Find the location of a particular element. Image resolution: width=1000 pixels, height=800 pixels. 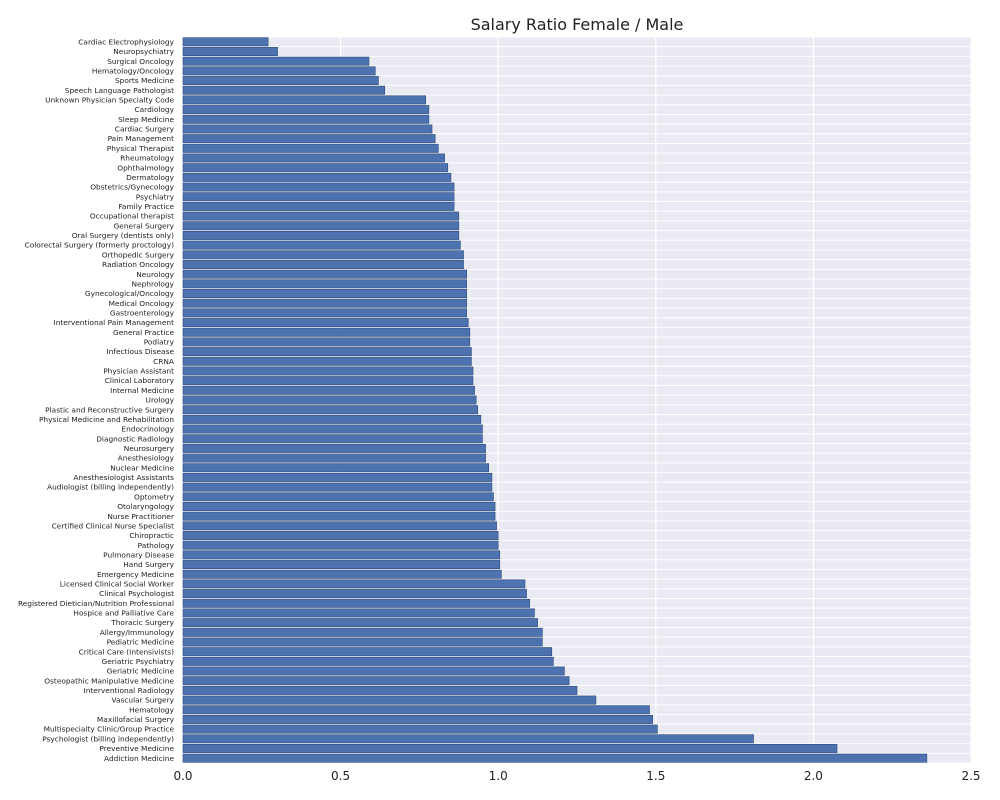

y-tick-label: Cardiac Electrophysiology is located at coordinates (126, 41).